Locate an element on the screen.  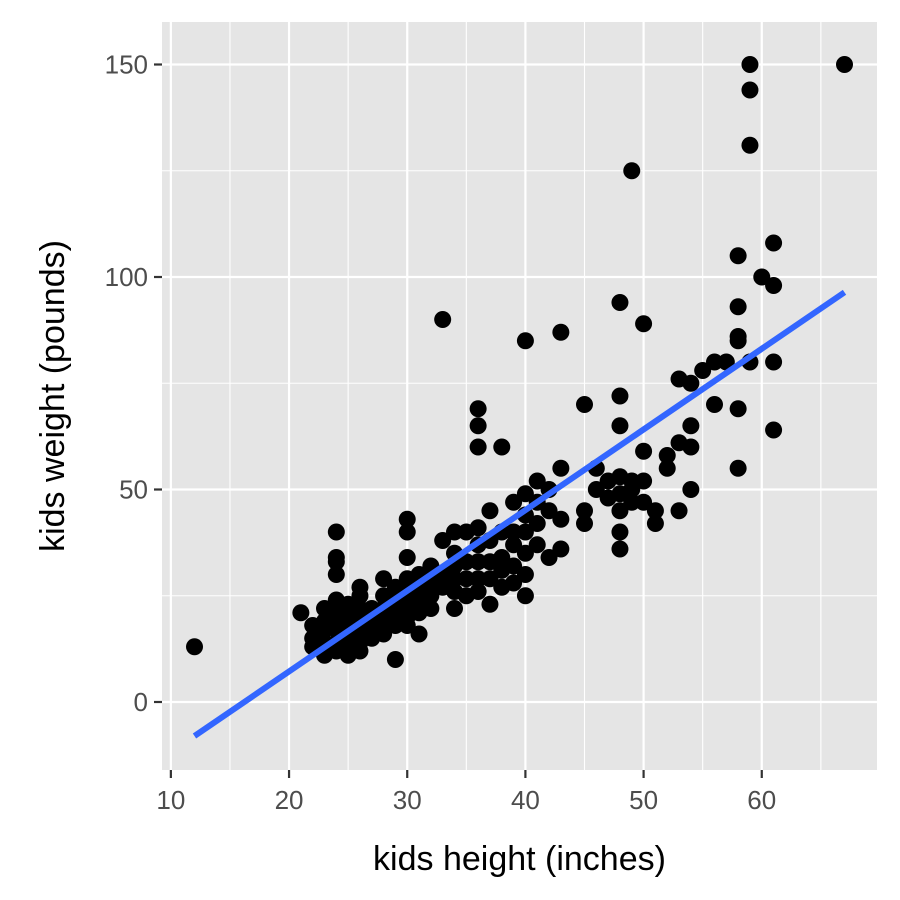
y-axis: 0 50 100 150 is located at coordinates (133, 383).